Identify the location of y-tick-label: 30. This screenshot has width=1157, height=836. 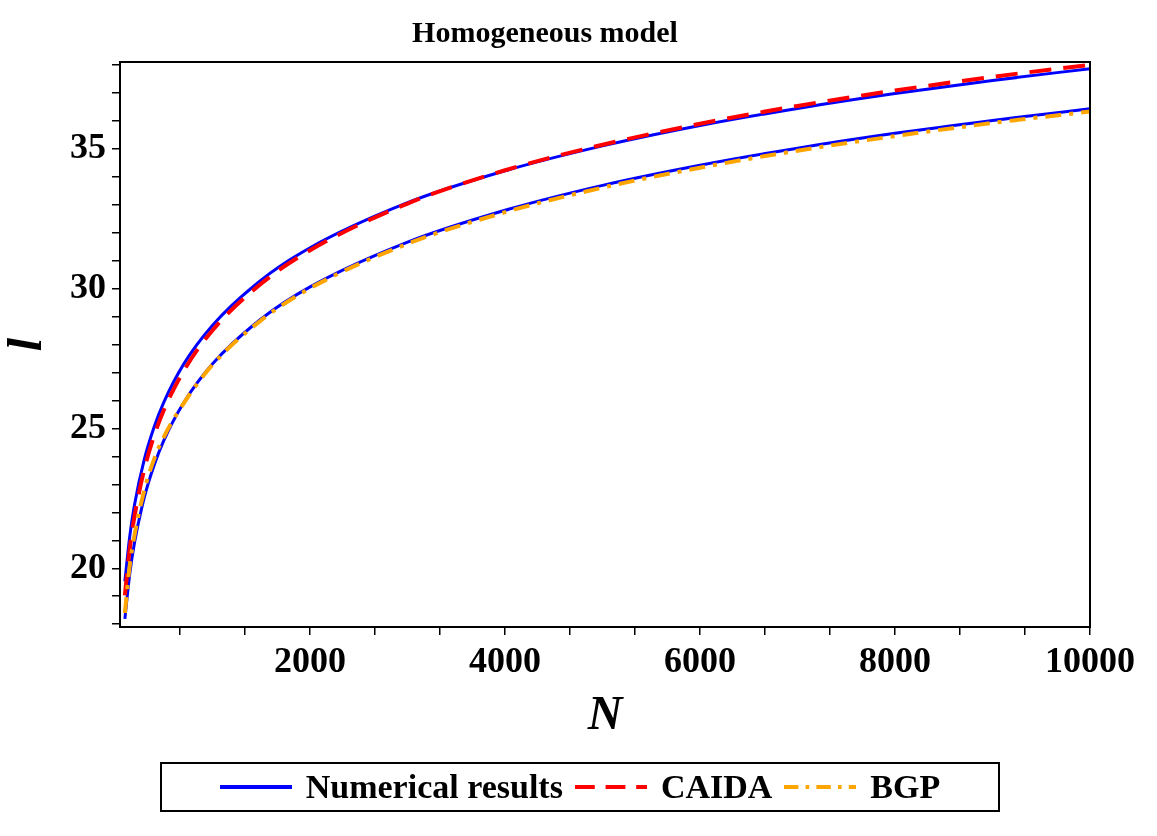
(88, 285).